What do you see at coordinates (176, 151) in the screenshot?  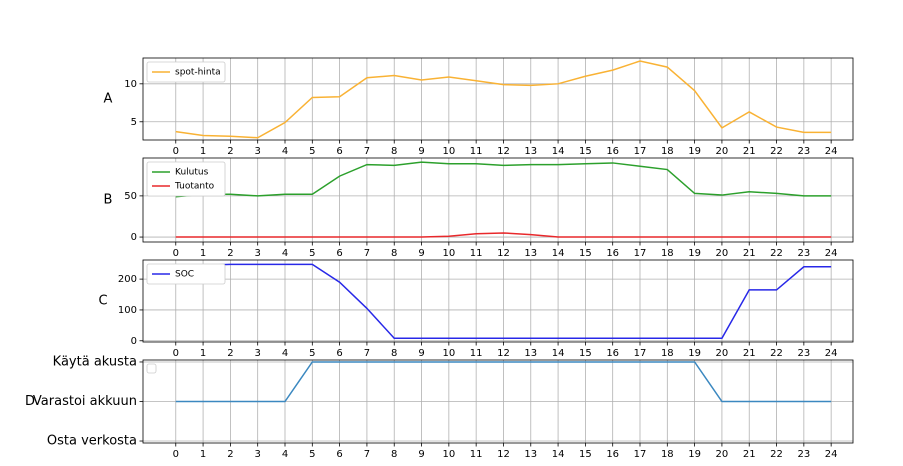 I see `x-tick-label: 0` at bounding box center [176, 151].